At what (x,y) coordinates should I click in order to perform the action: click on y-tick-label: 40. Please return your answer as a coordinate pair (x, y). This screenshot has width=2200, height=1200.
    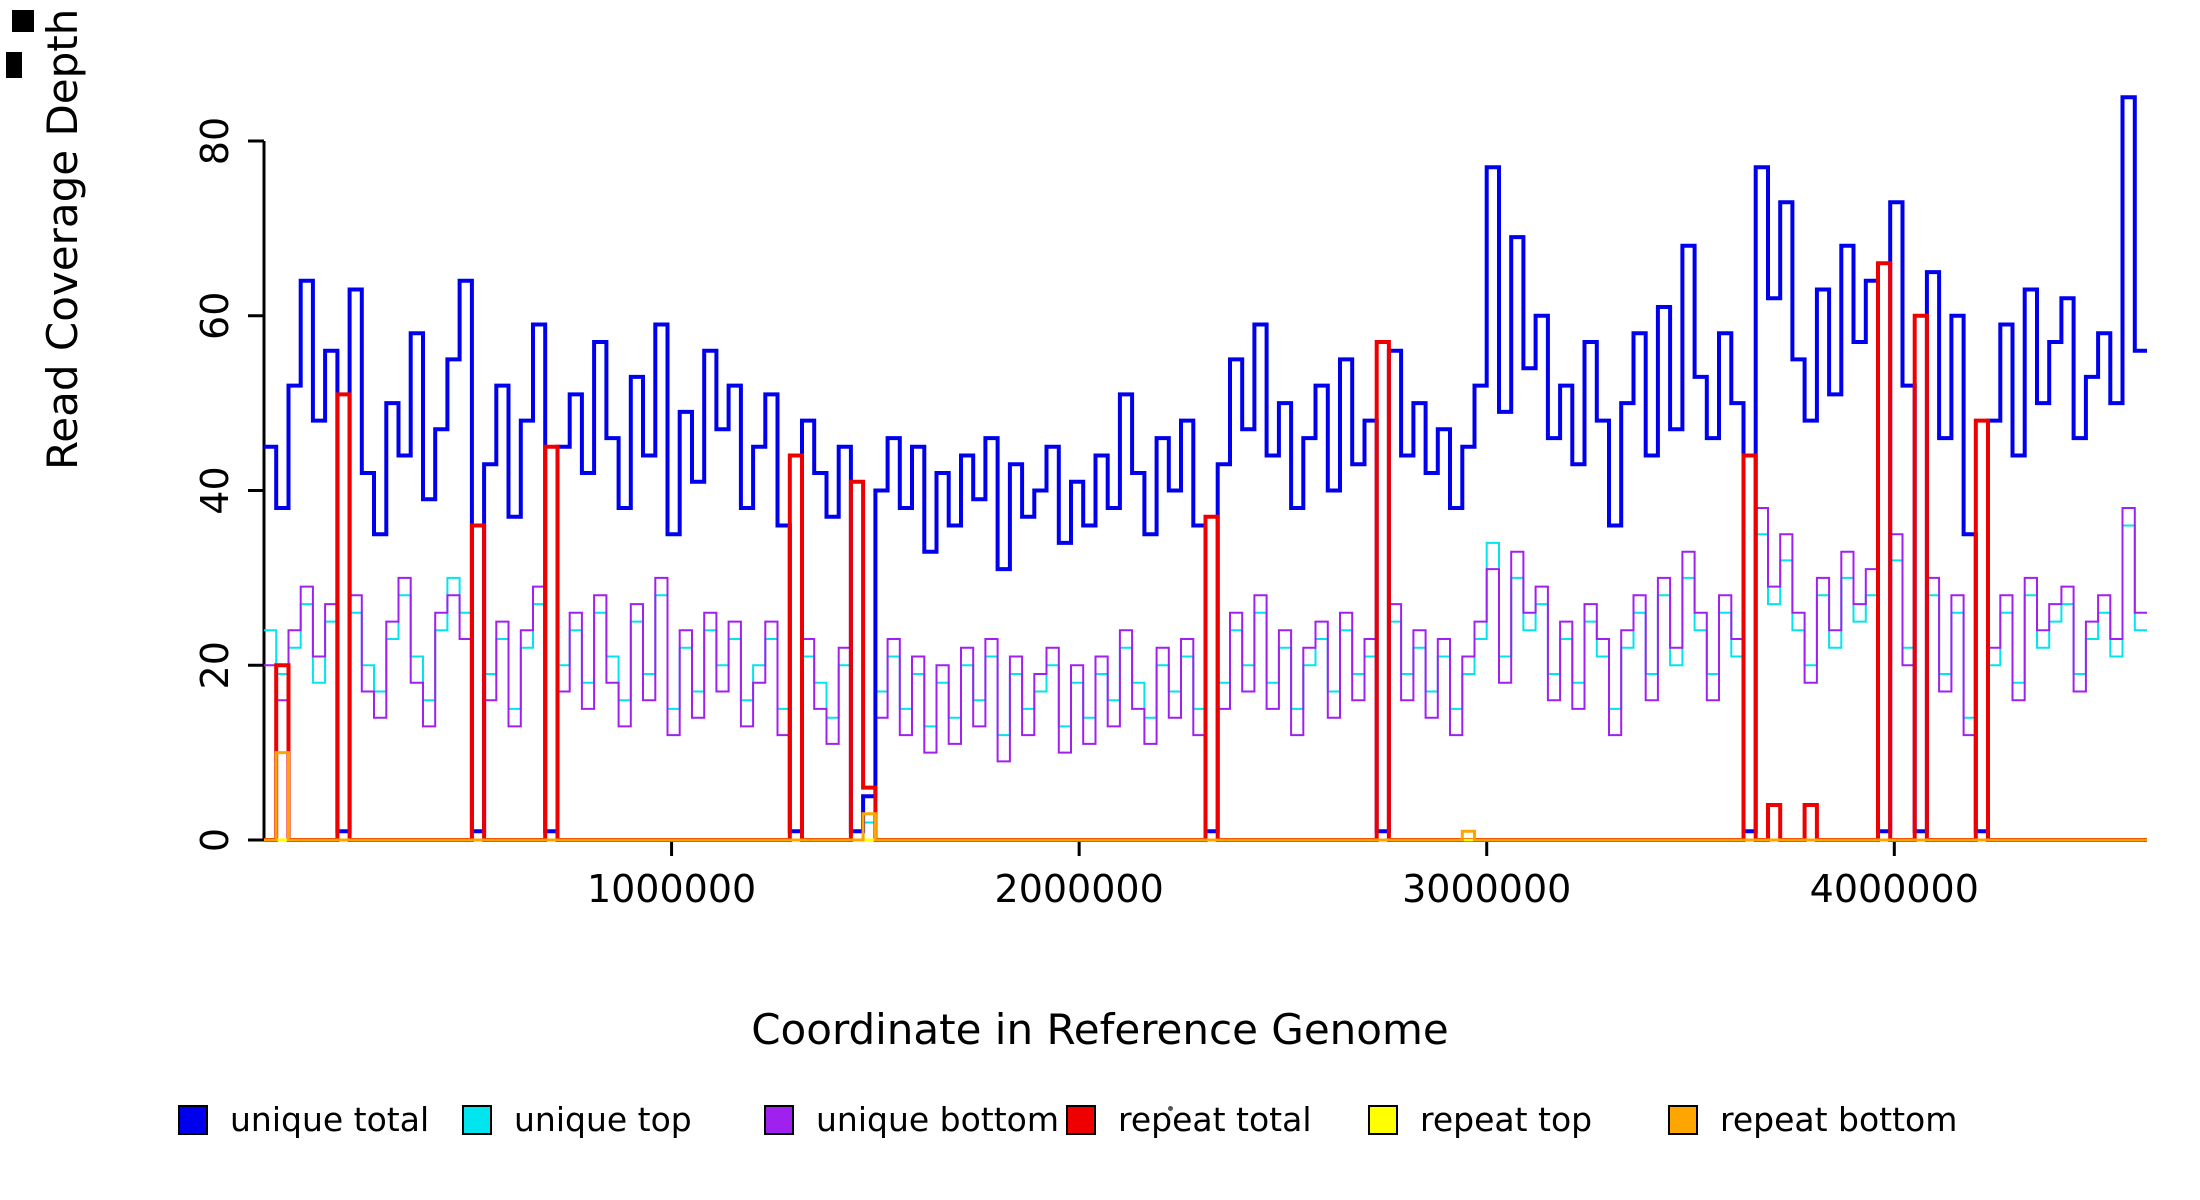
    Looking at the image, I should click on (215, 490).